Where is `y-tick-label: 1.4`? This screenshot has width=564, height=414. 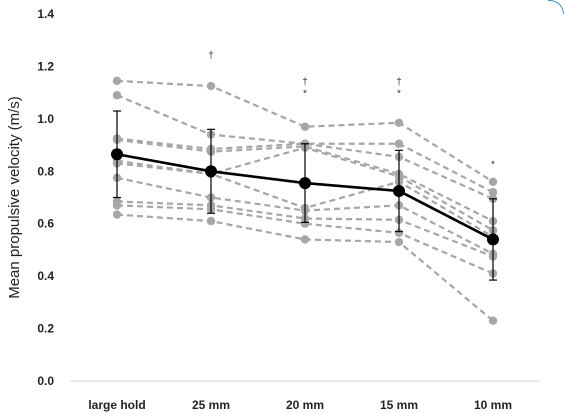 y-tick-label: 1.4 is located at coordinates (45, 14).